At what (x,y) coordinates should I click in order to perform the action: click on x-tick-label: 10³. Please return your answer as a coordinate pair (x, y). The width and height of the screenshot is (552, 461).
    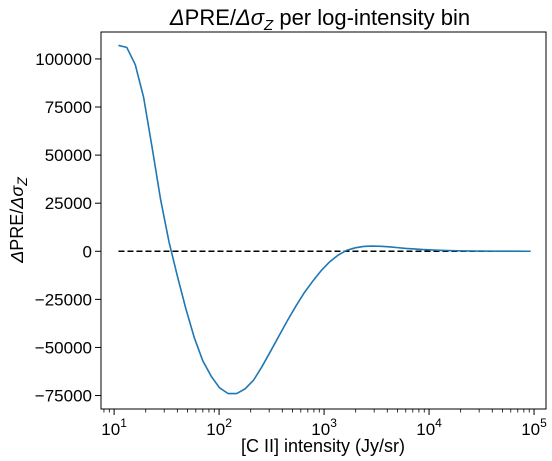
    Looking at the image, I should click on (324, 427).